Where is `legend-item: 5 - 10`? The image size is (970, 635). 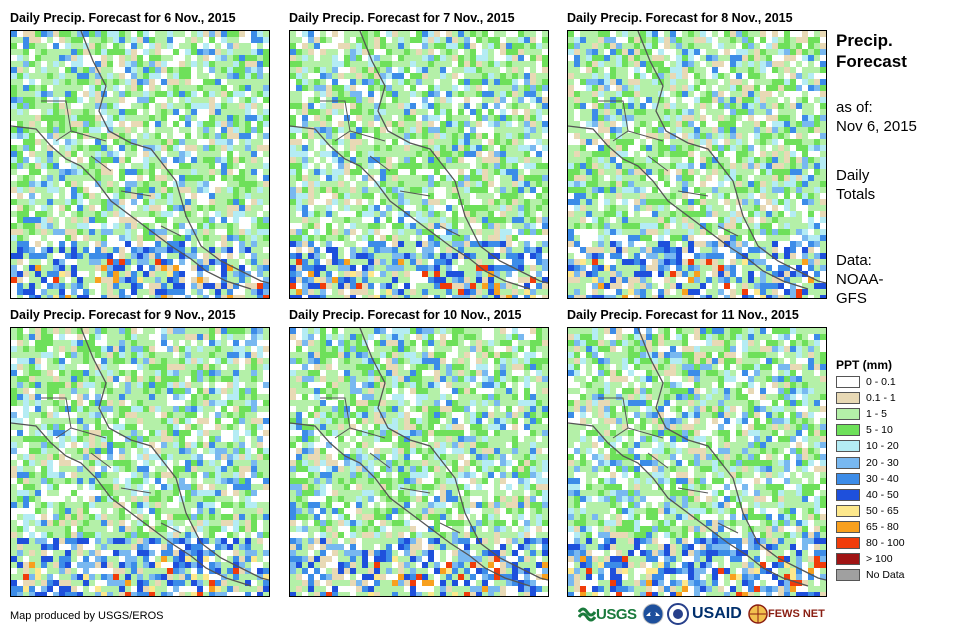 legend-item: 5 - 10 is located at coordinates (864, 430).